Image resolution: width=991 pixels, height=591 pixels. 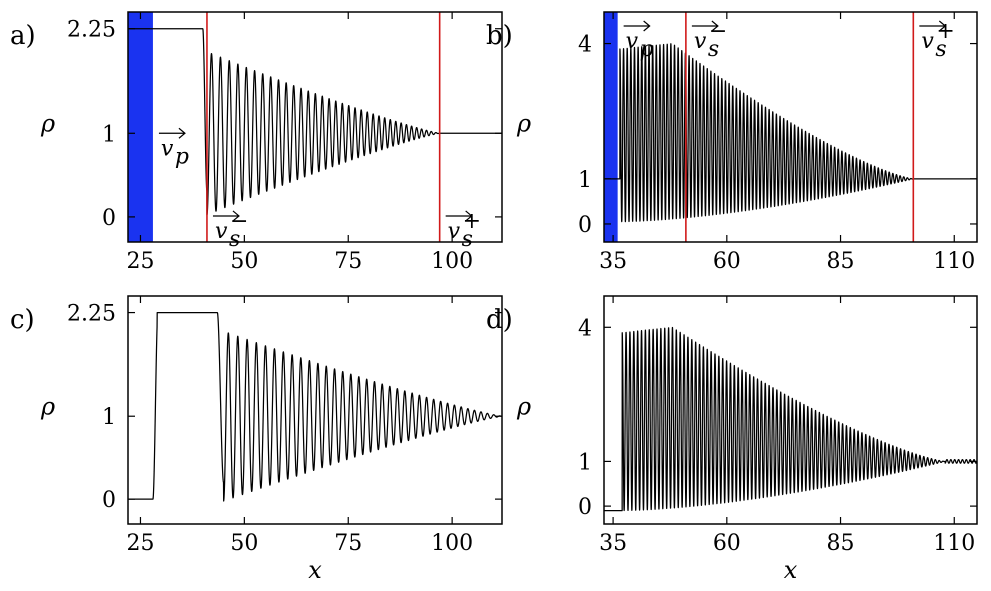 I want to click on axes-frame-b, so click(x=790, y=127).